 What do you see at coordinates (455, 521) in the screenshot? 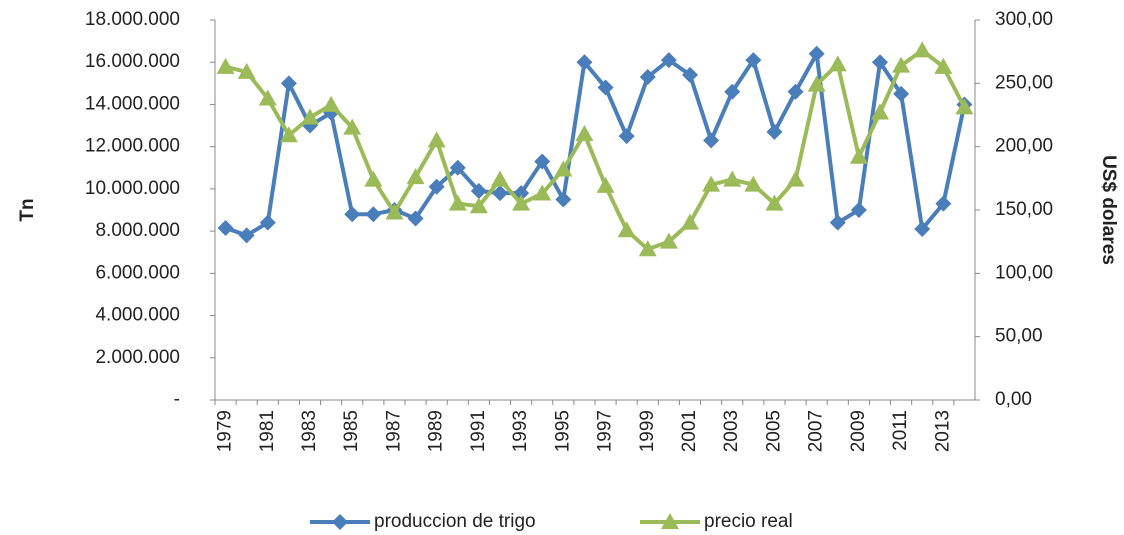
I see `legend-label: produccion de trigo` at bounding box center [455, 521].